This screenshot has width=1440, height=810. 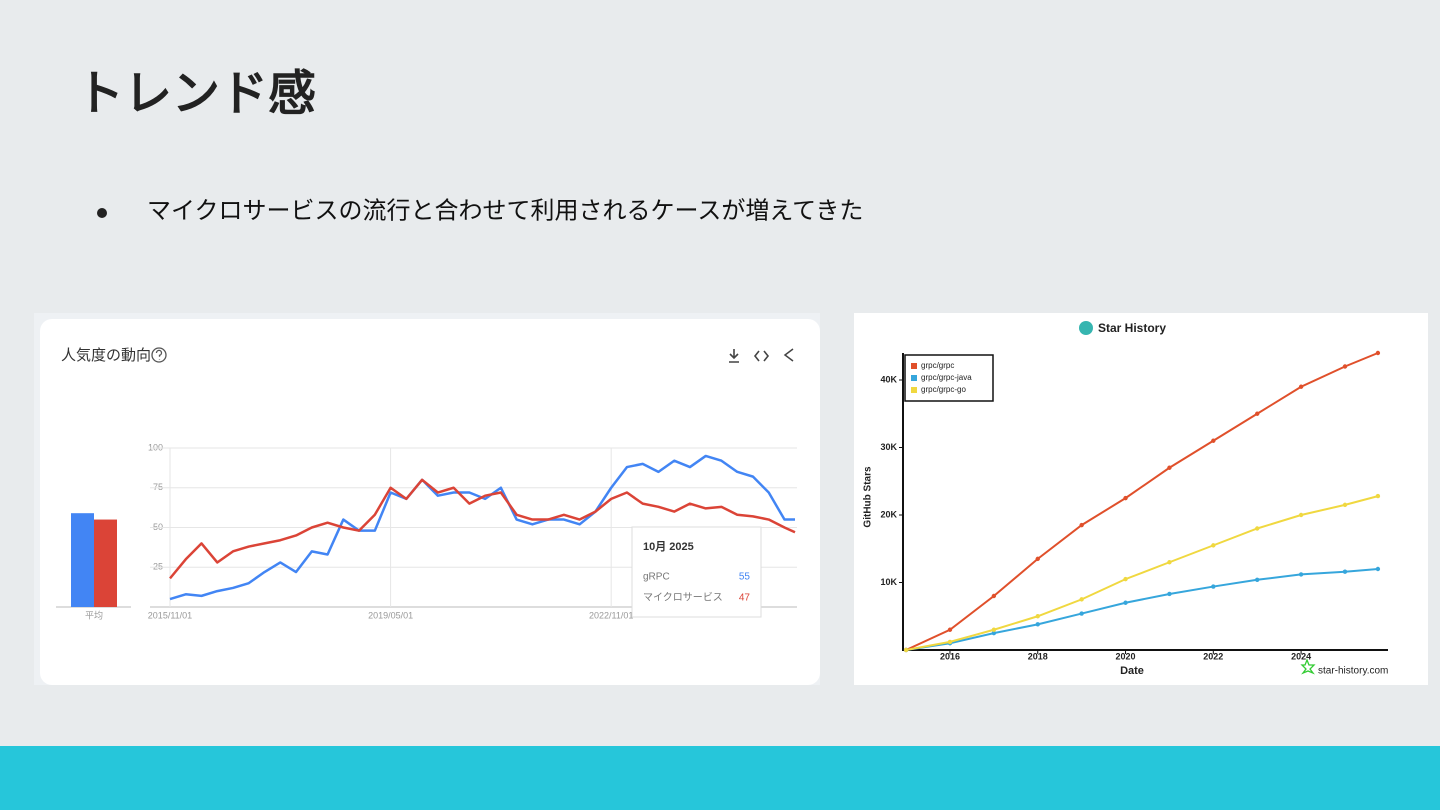 I want to click on legend-label: grpc/grpc, so click(x=937, y=365).